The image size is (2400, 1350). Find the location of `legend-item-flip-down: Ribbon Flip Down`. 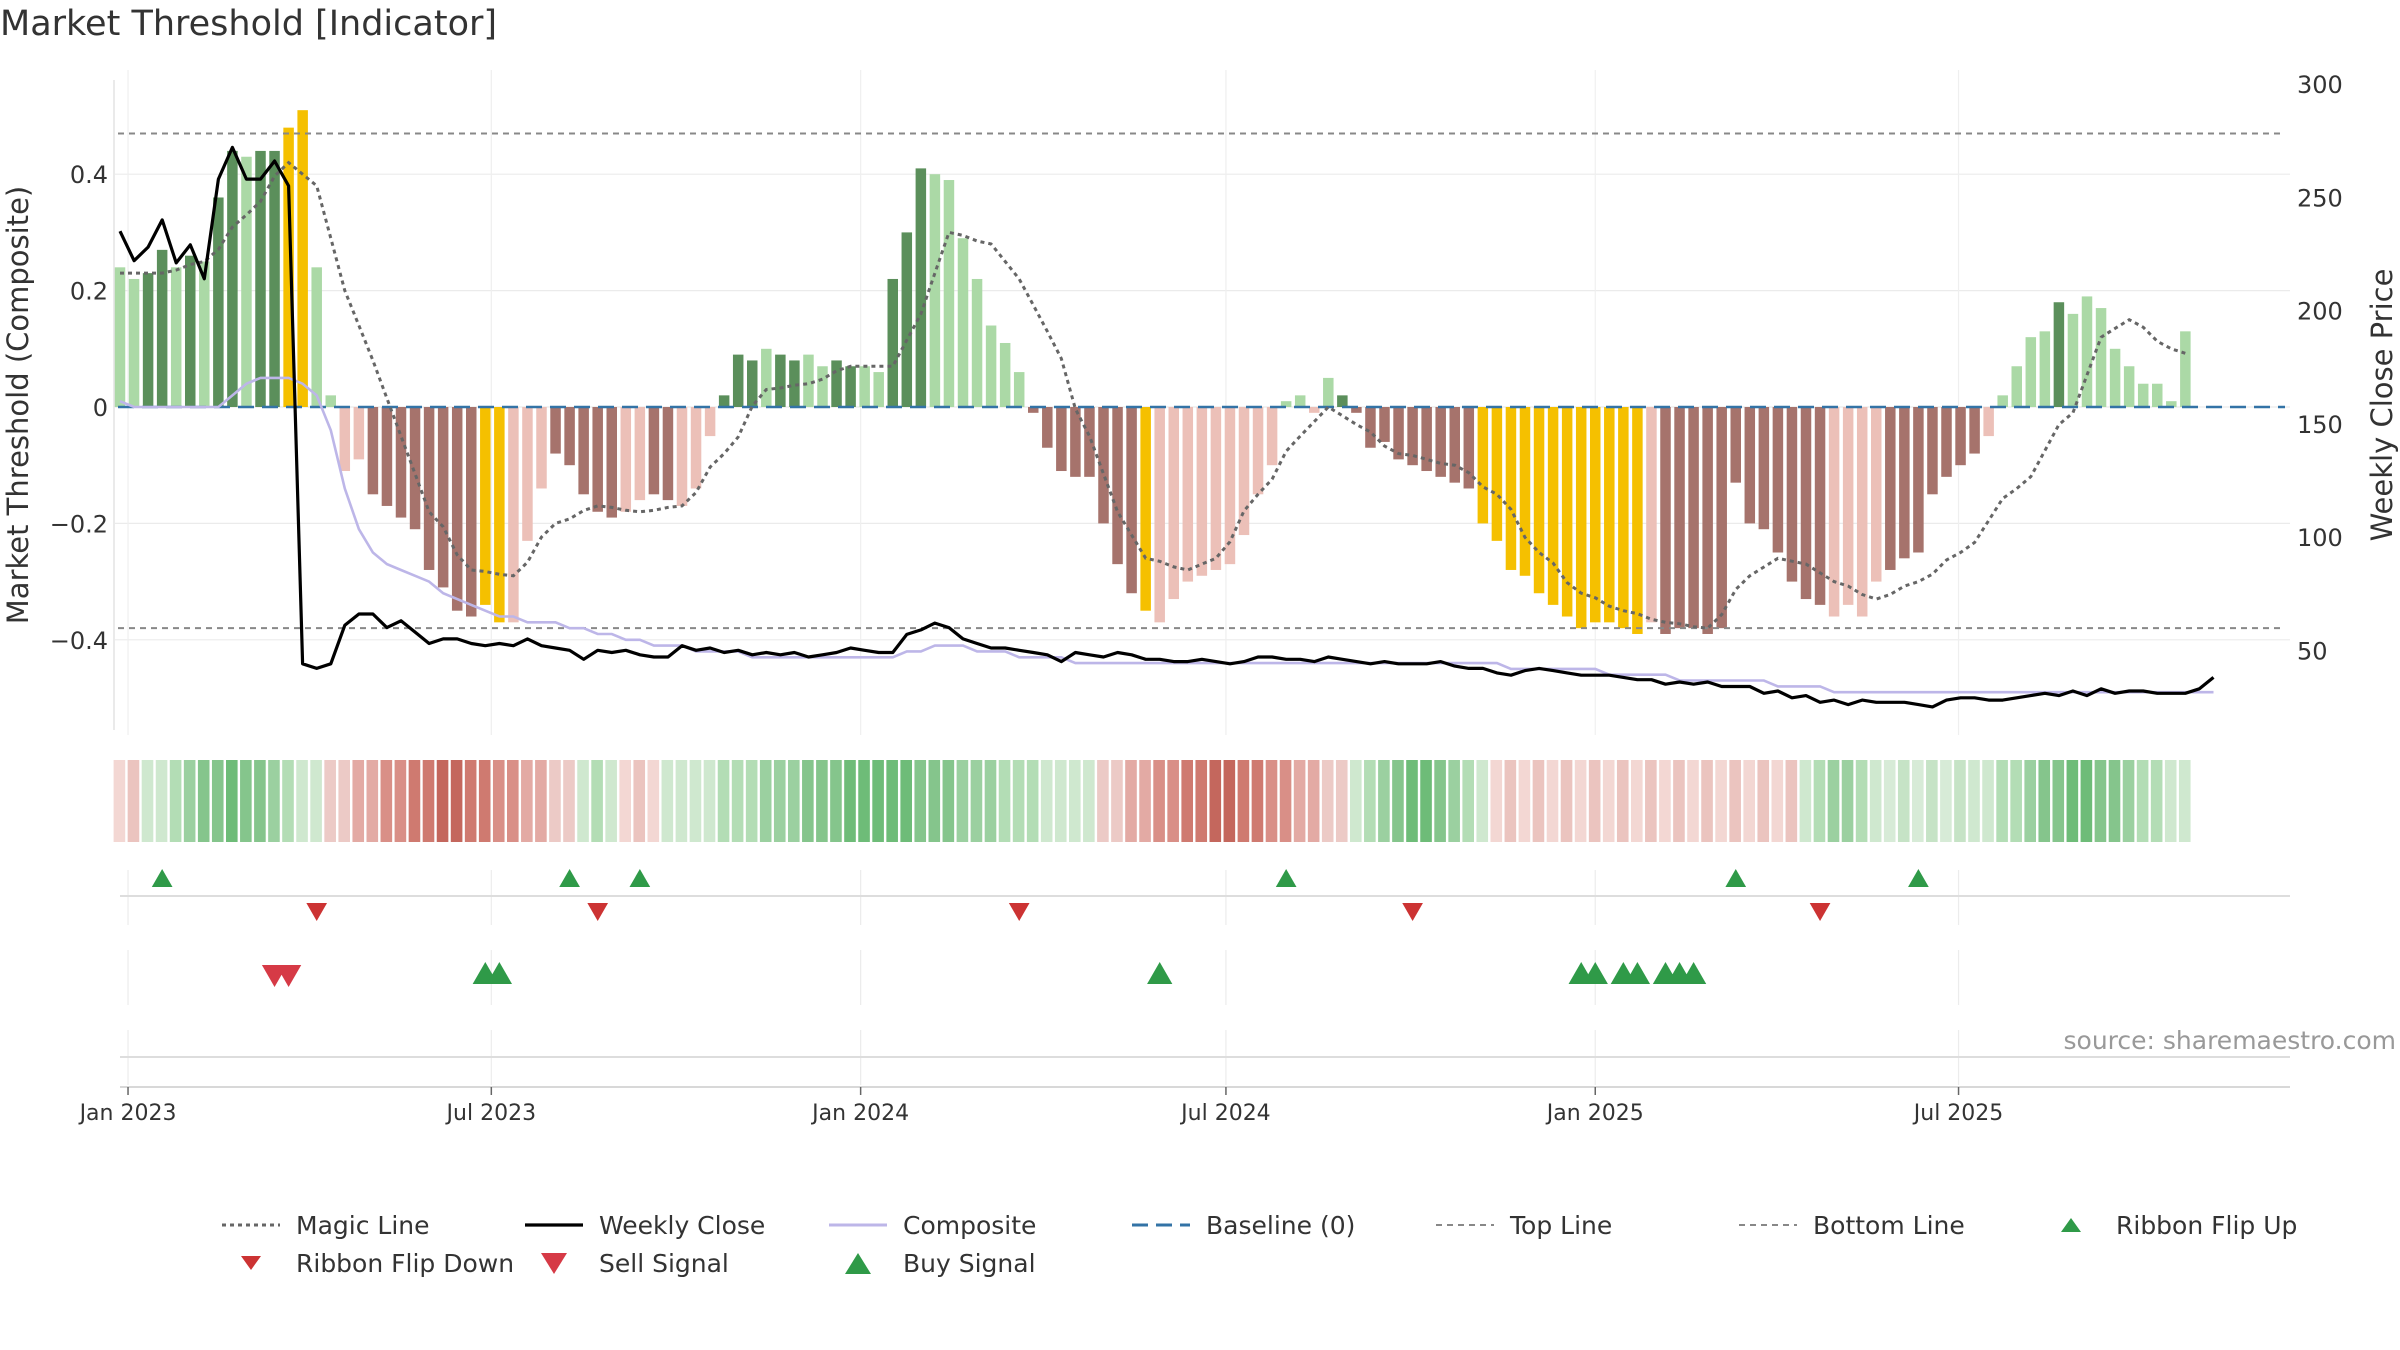

legend-item-flip-down: Ribbon Flip Down is located at coordinates (367, 1263).